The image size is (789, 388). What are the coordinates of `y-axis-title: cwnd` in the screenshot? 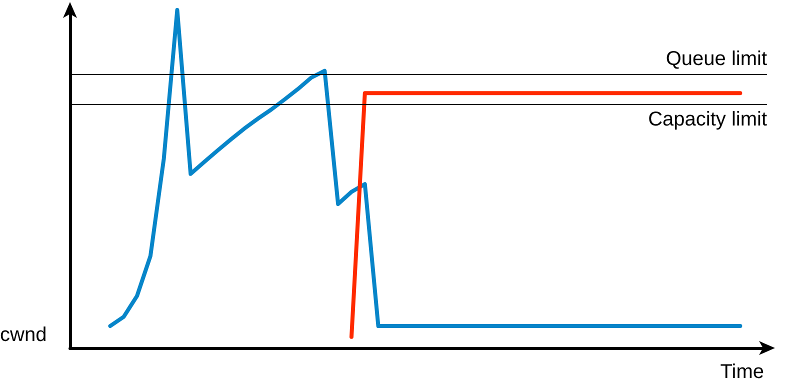 It's located at (23, 335).